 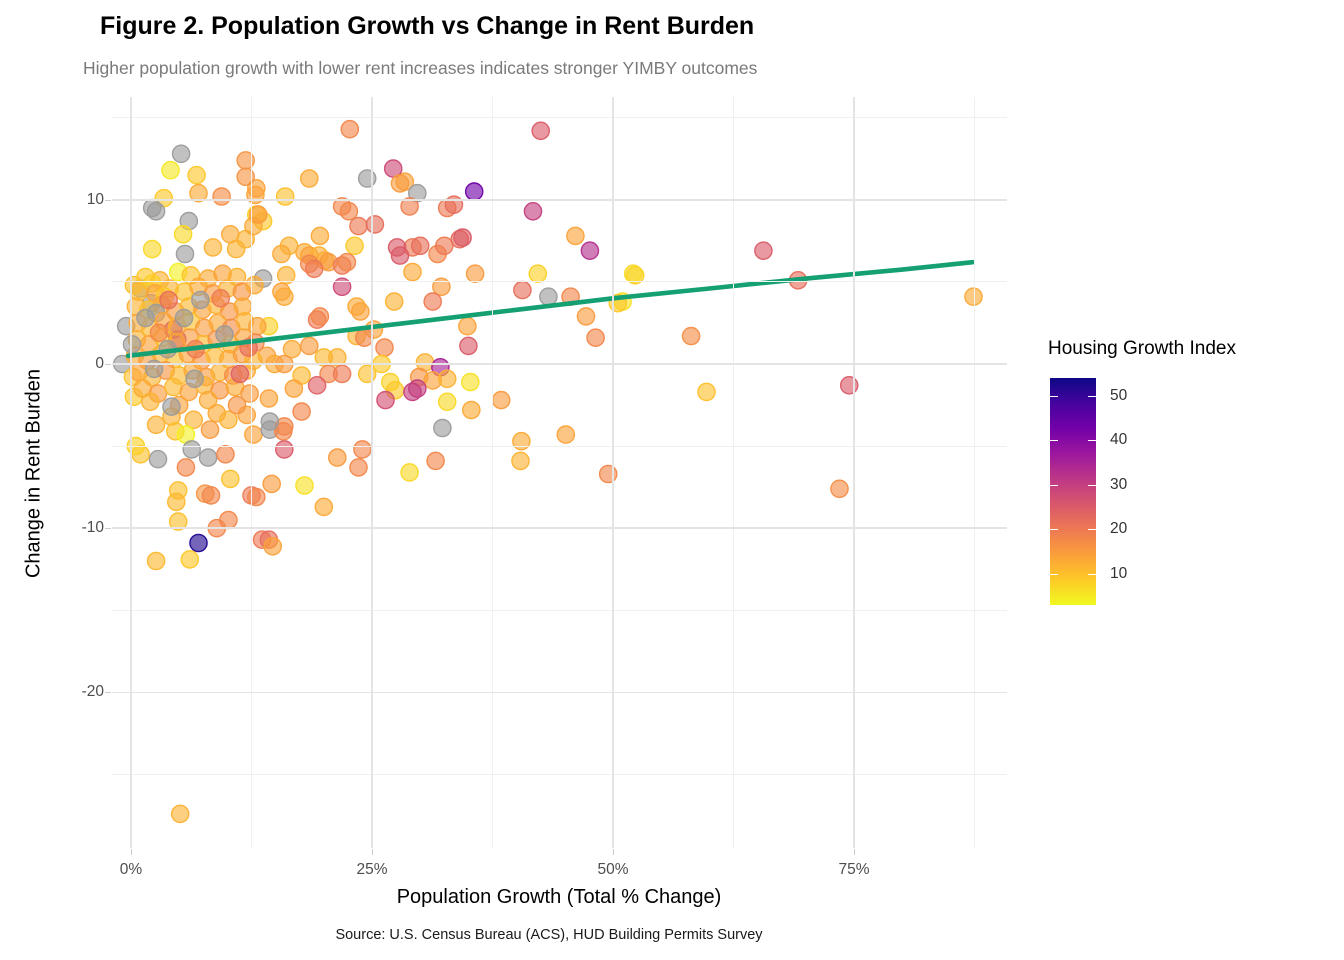 I want to click on y-axis-tick-label: 10, so click(x=95, y=199).